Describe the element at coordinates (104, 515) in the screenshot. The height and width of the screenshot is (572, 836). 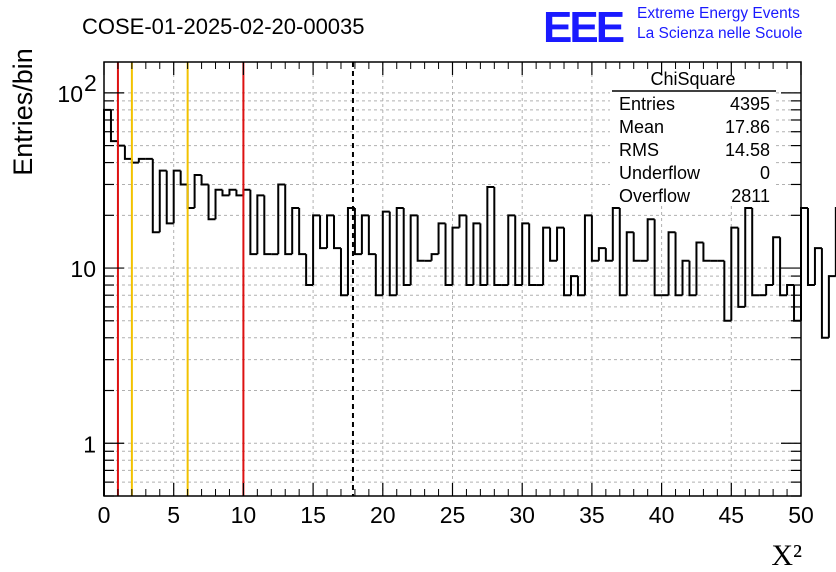
I see `x-tick-label: 0` at that location.